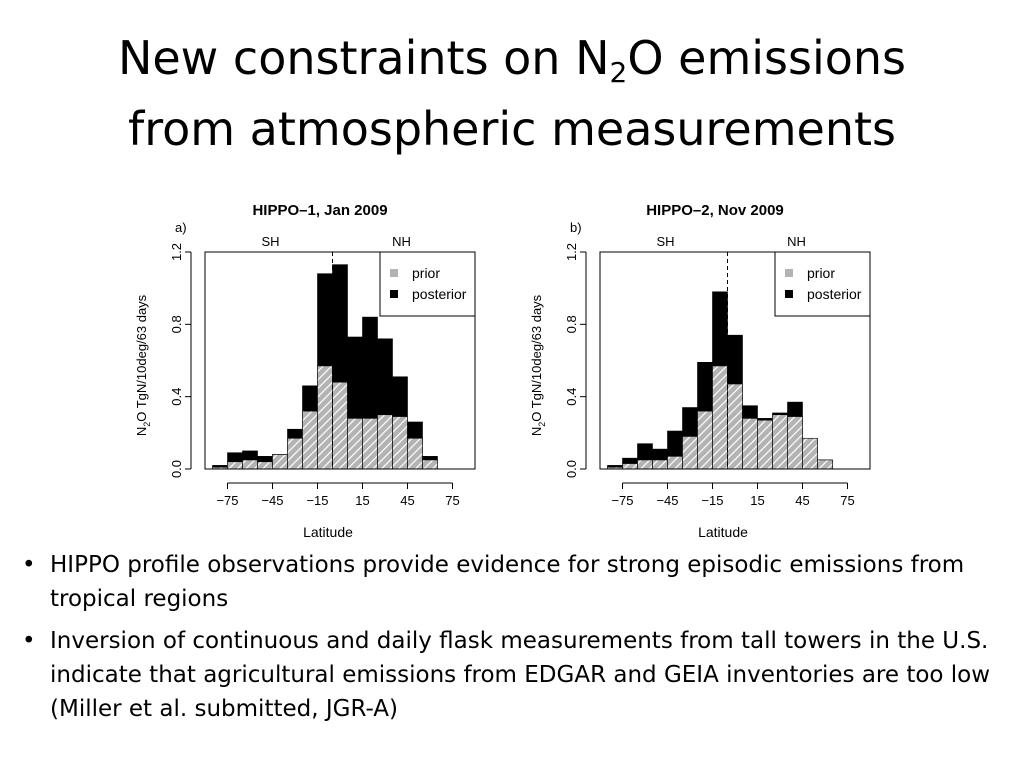 This screenshot has width=1024, height=768. I want to click on chart-title: HIPPO–1, Jan 2009, so click(319, 210).